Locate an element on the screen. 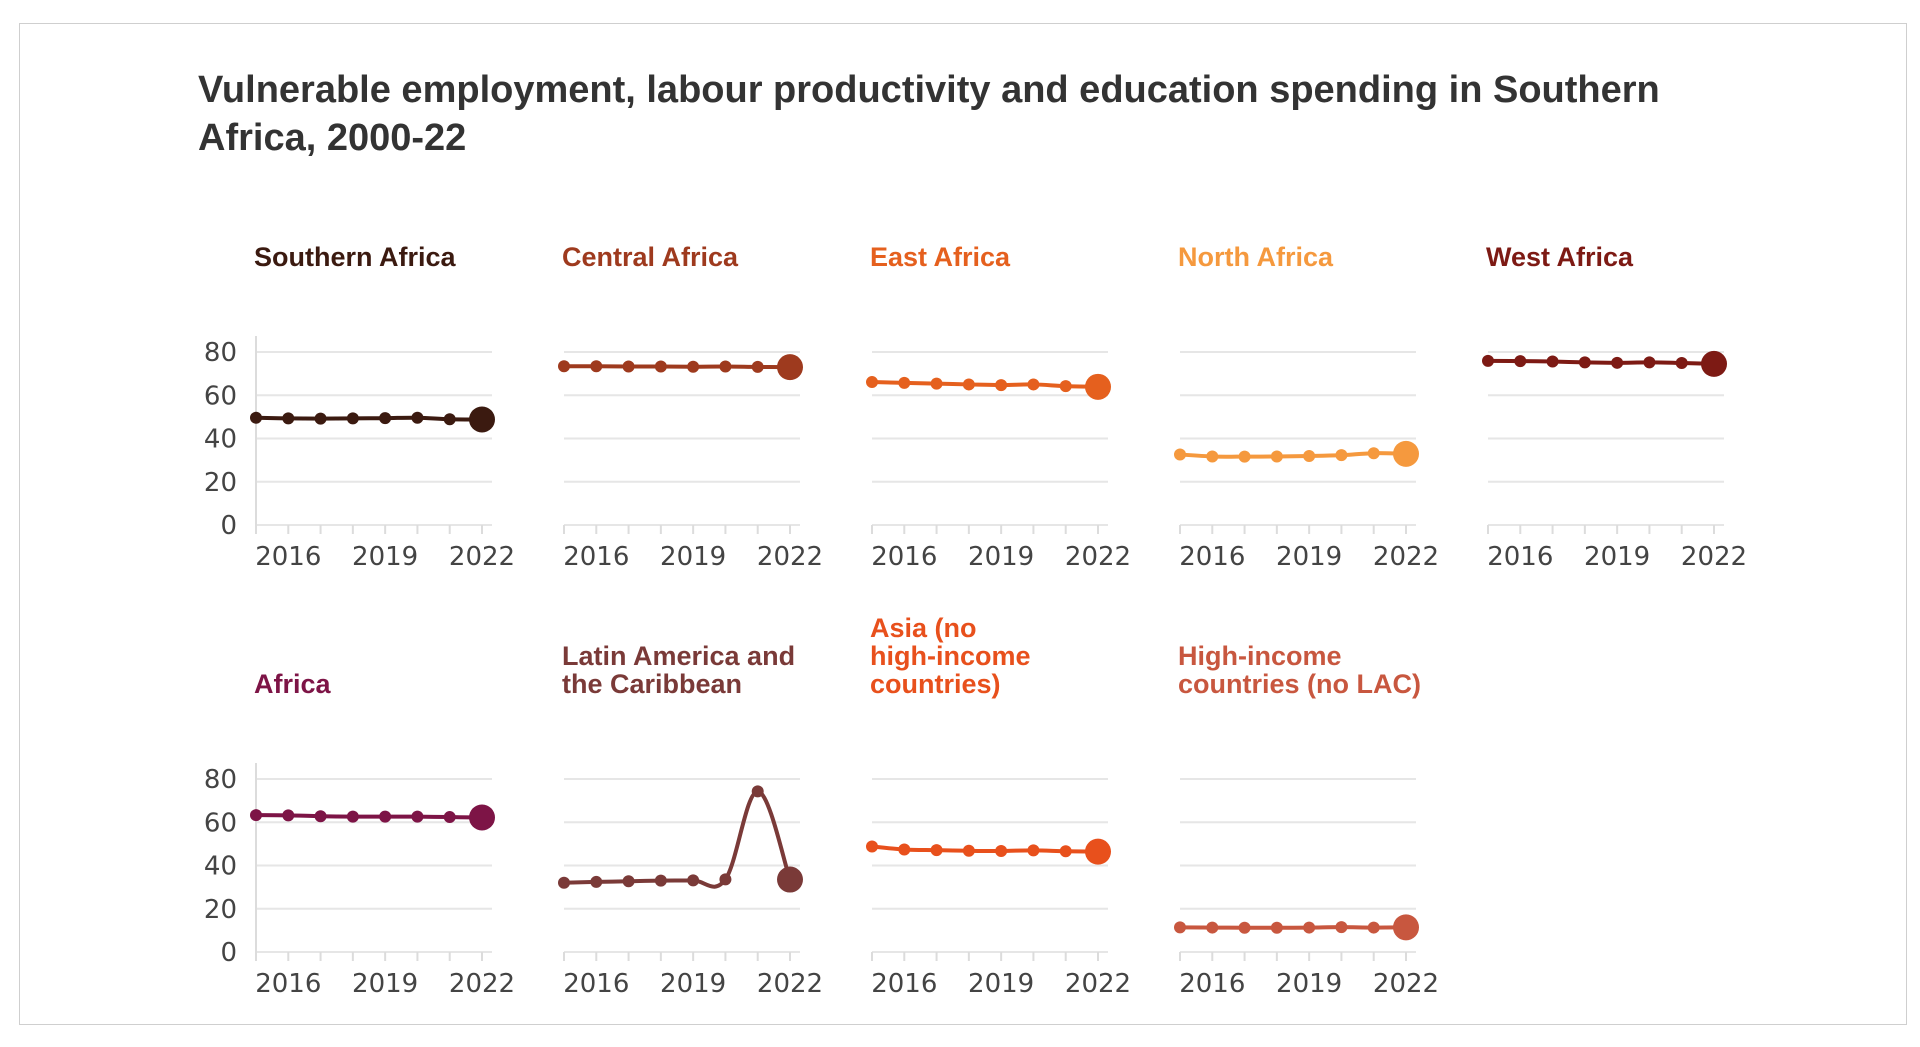 This screenshot has width=1920, height=1047. panel-title: Africa is located at coordinates (293, 684).